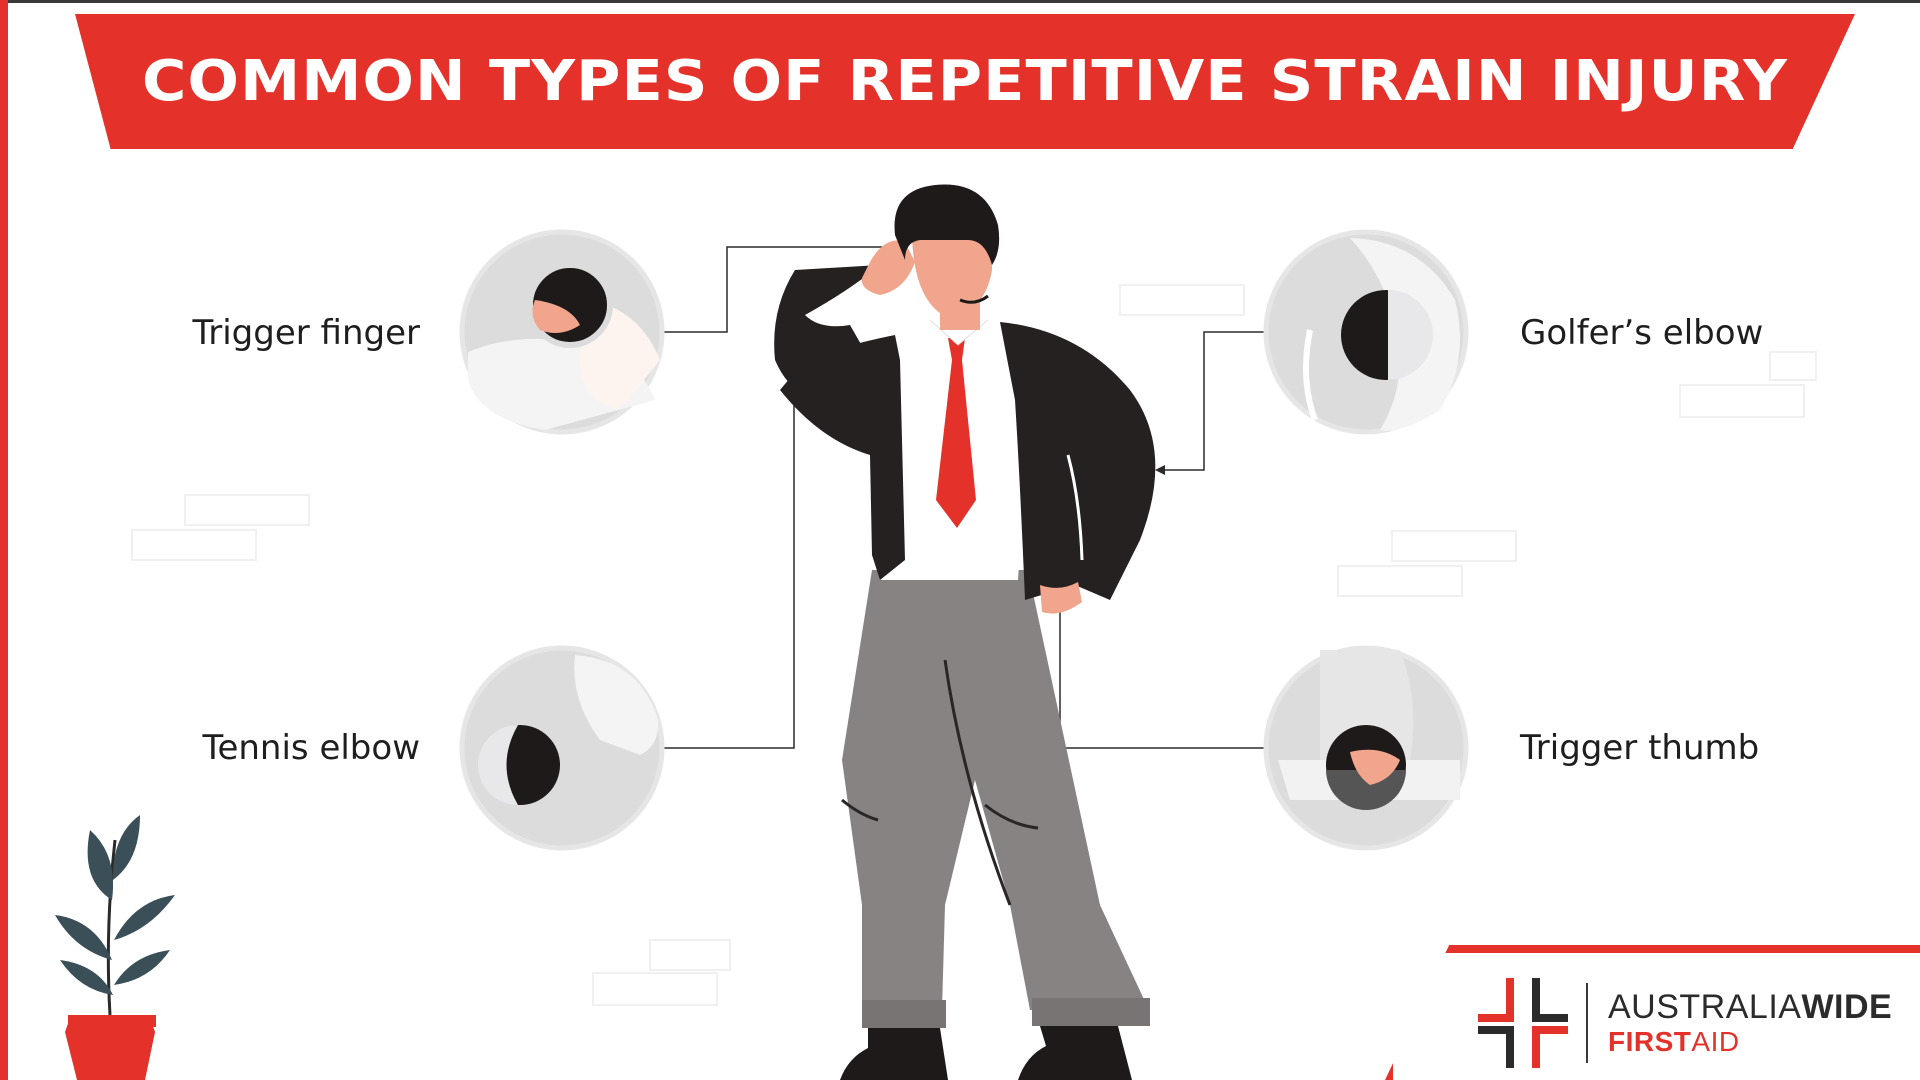 The image size is (1920, 1080). What do you see at coordinates (1061, 598) in the screenshot?
I see `person-hand-hip` at bounding box center [1061, 598].